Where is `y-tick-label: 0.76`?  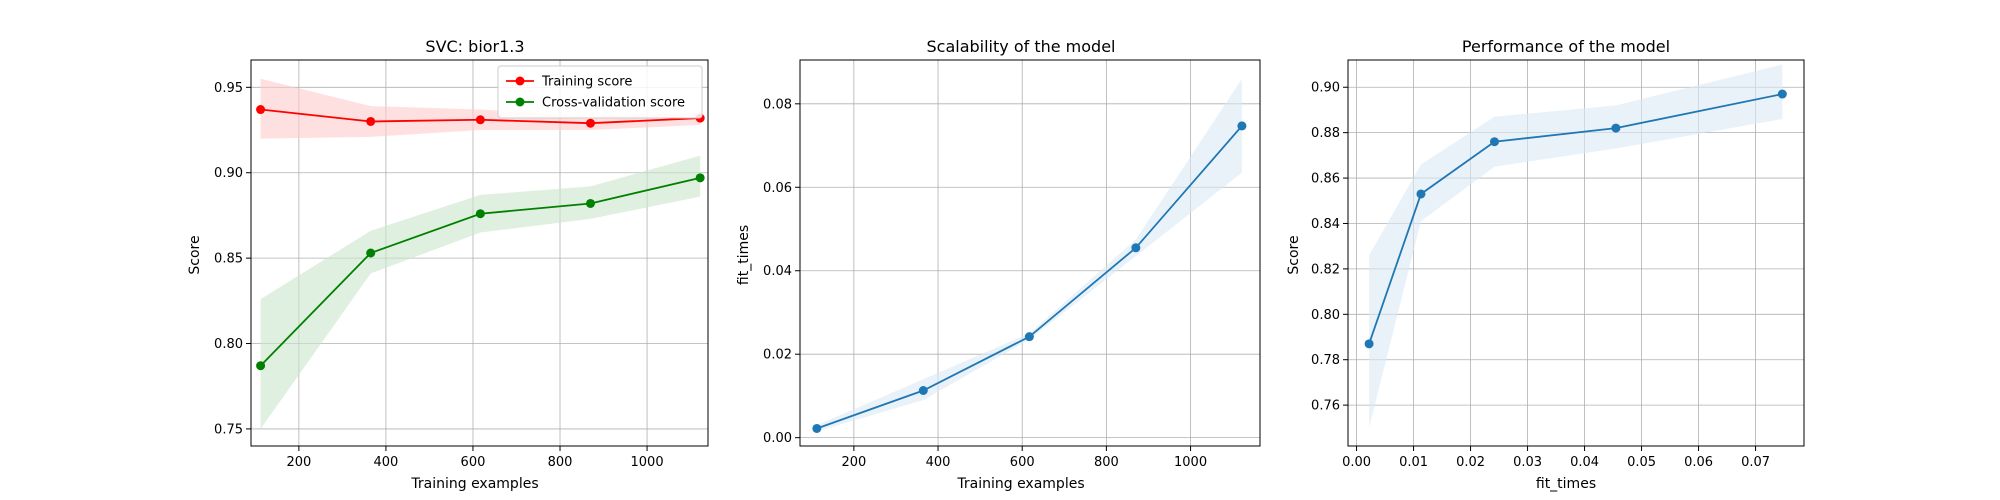
y-tick-label: 0.76 is located at coordinates (1325, 406).